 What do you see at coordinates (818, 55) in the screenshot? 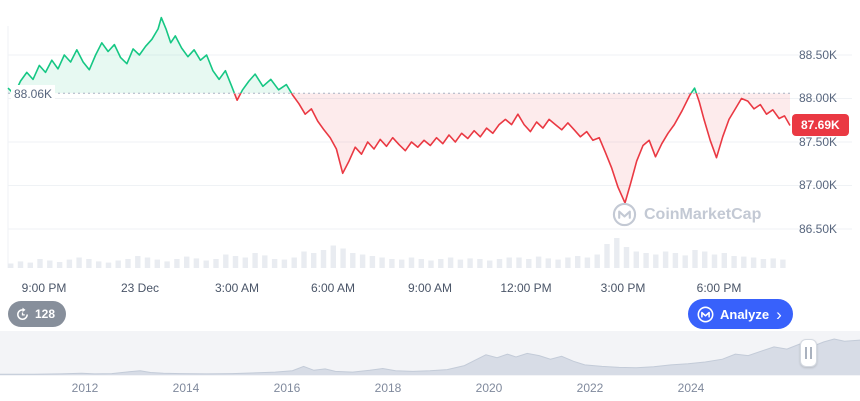
I see `price-axis-tick: 88.50K` at bounding box center [818, 55].